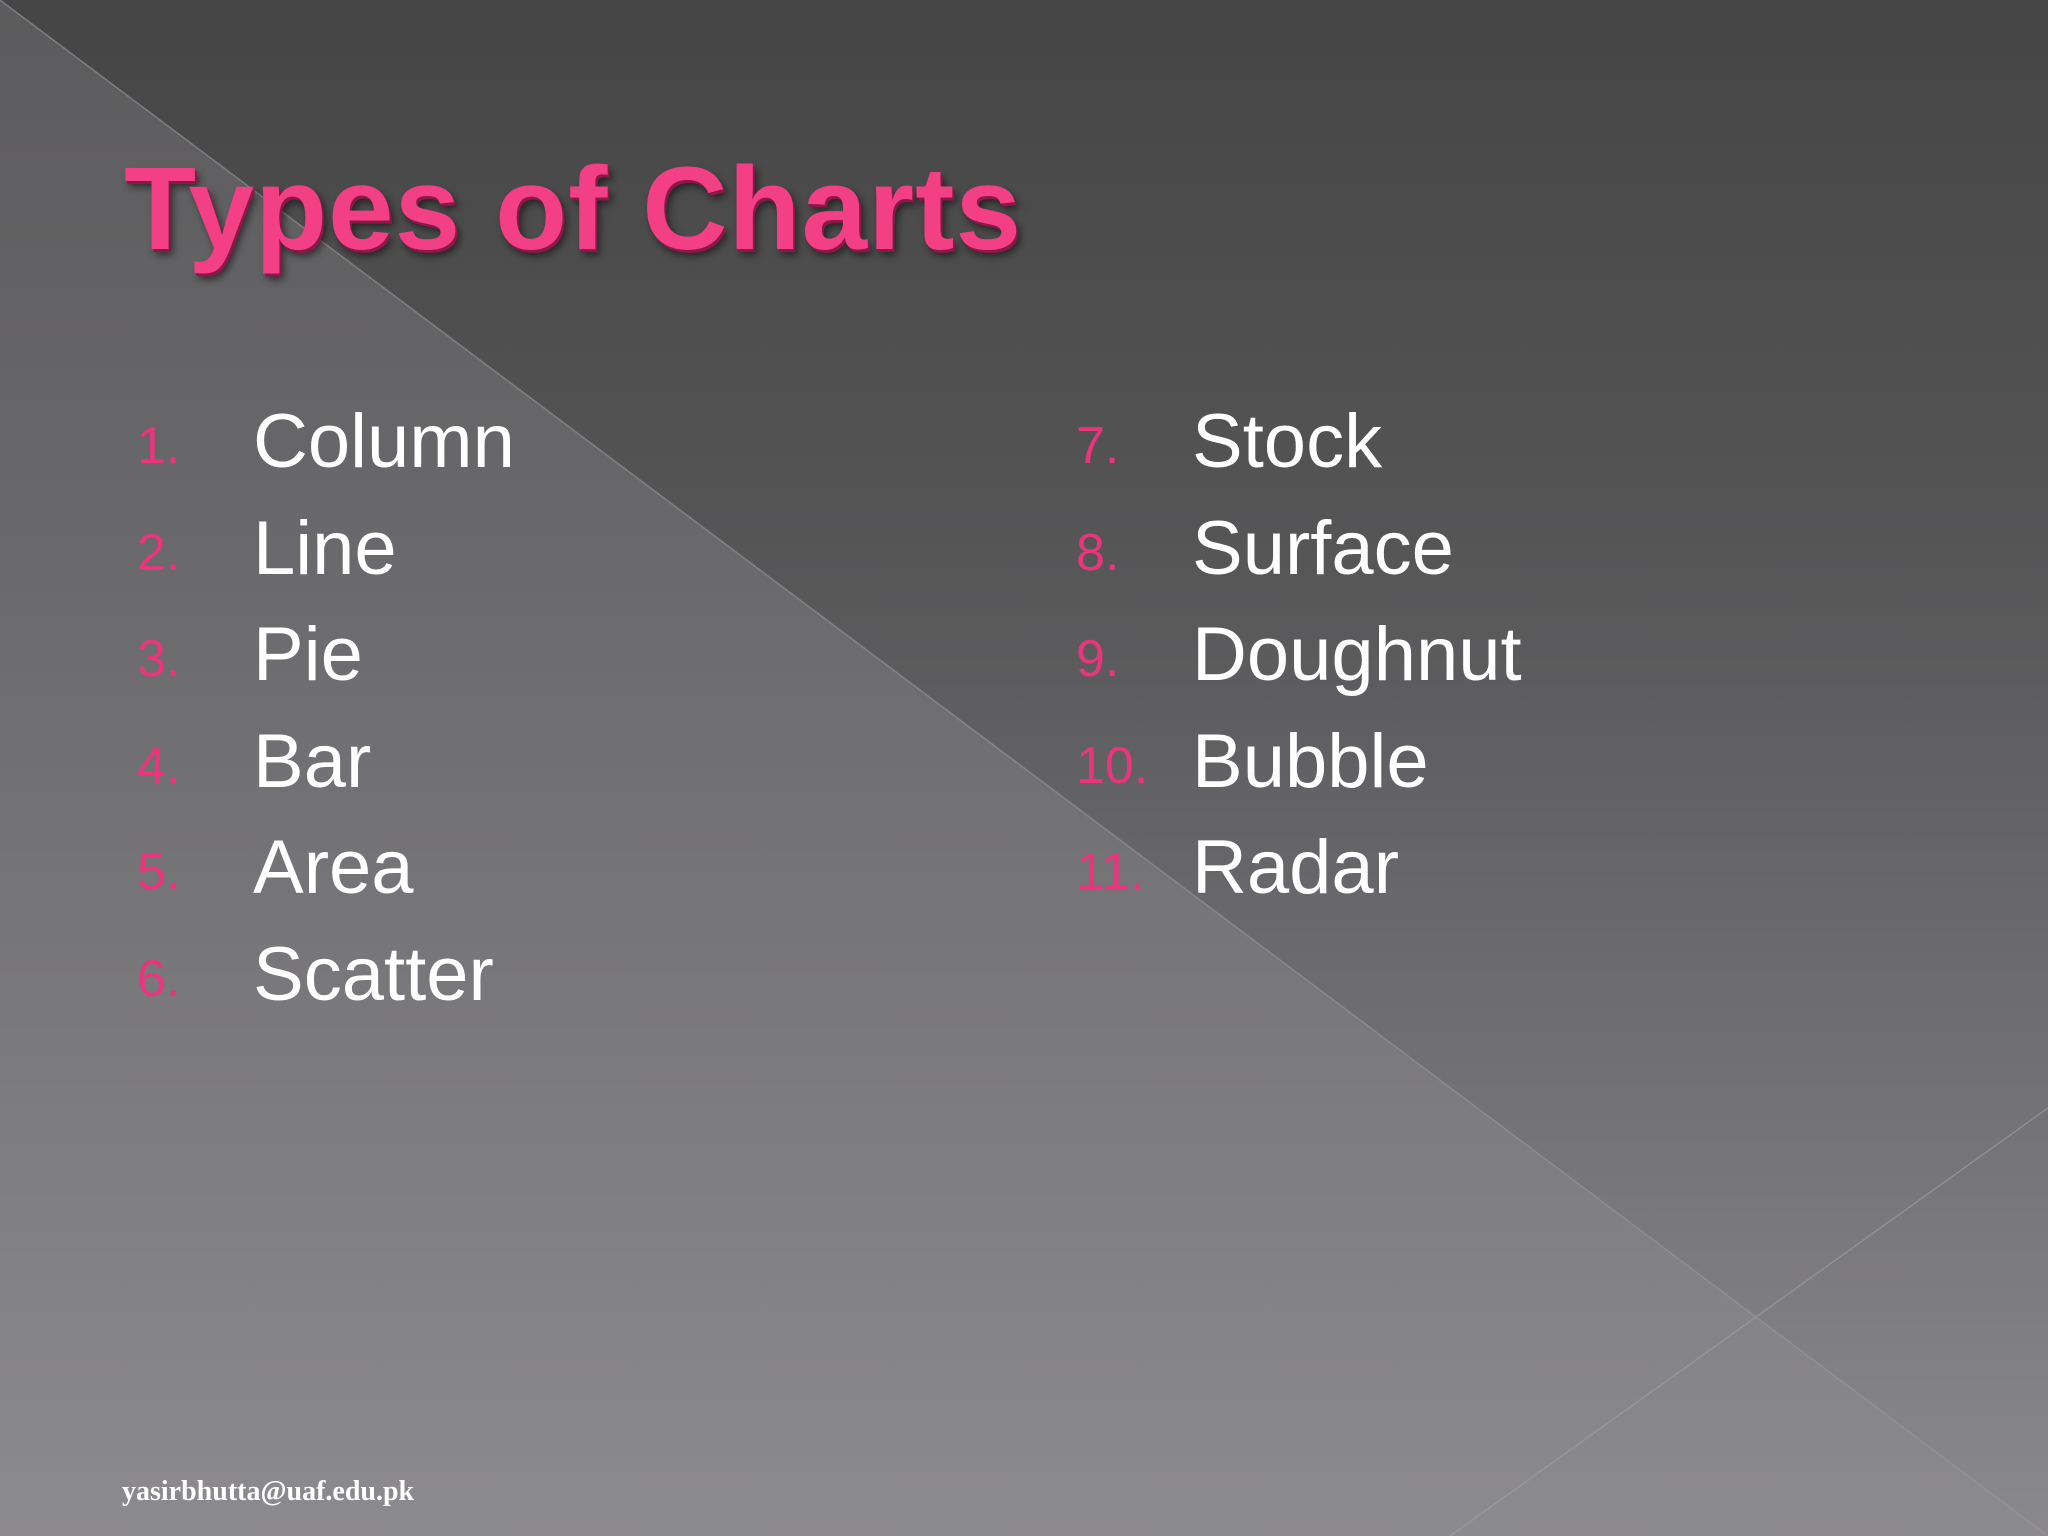 This screenshot has height=1536, width=2048. What do you see at coordinates (1295, 867) in the screenshot?
I see `list-item-label: Radar` at bounding box center [1295, 867].